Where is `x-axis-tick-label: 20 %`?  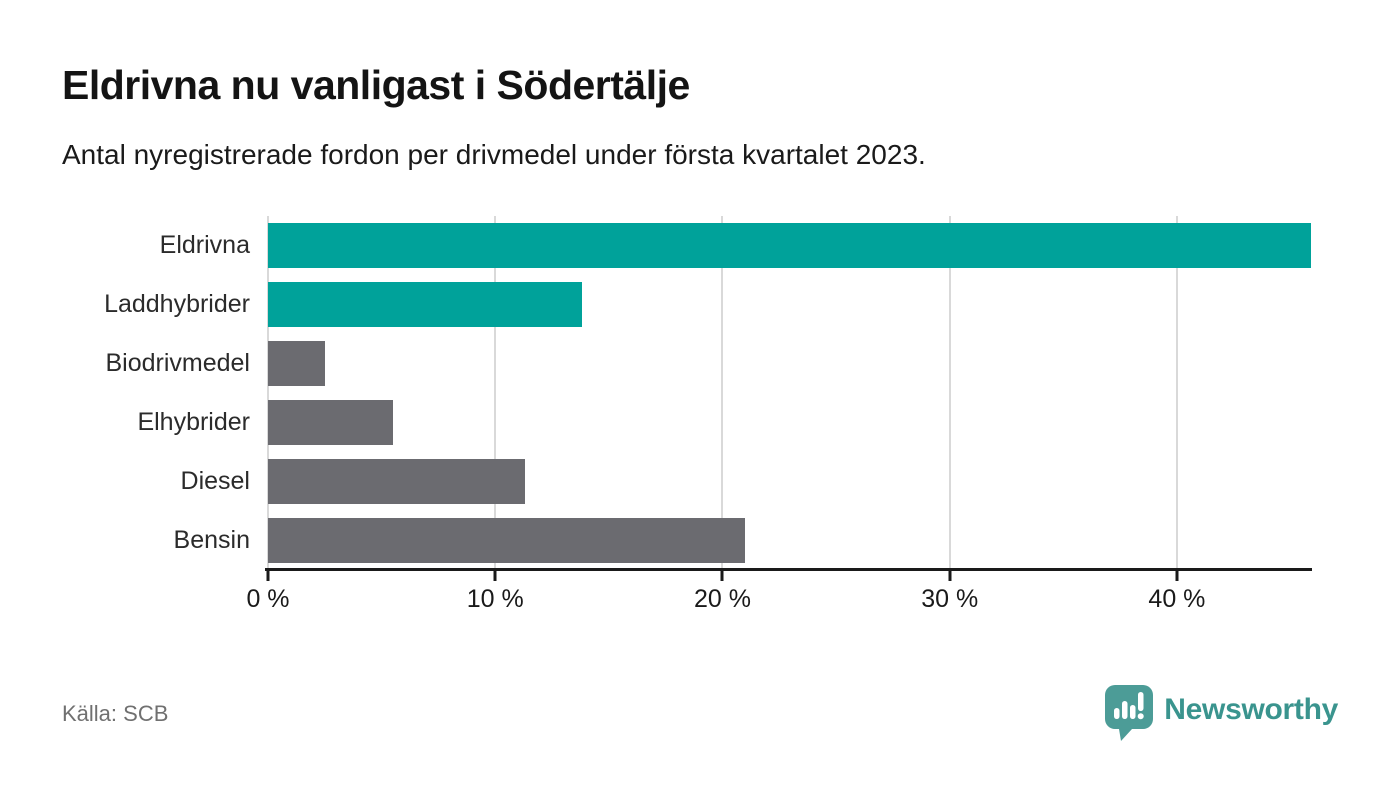
x-axis-tick-label: 20 % is located at coordinates (722, 599).